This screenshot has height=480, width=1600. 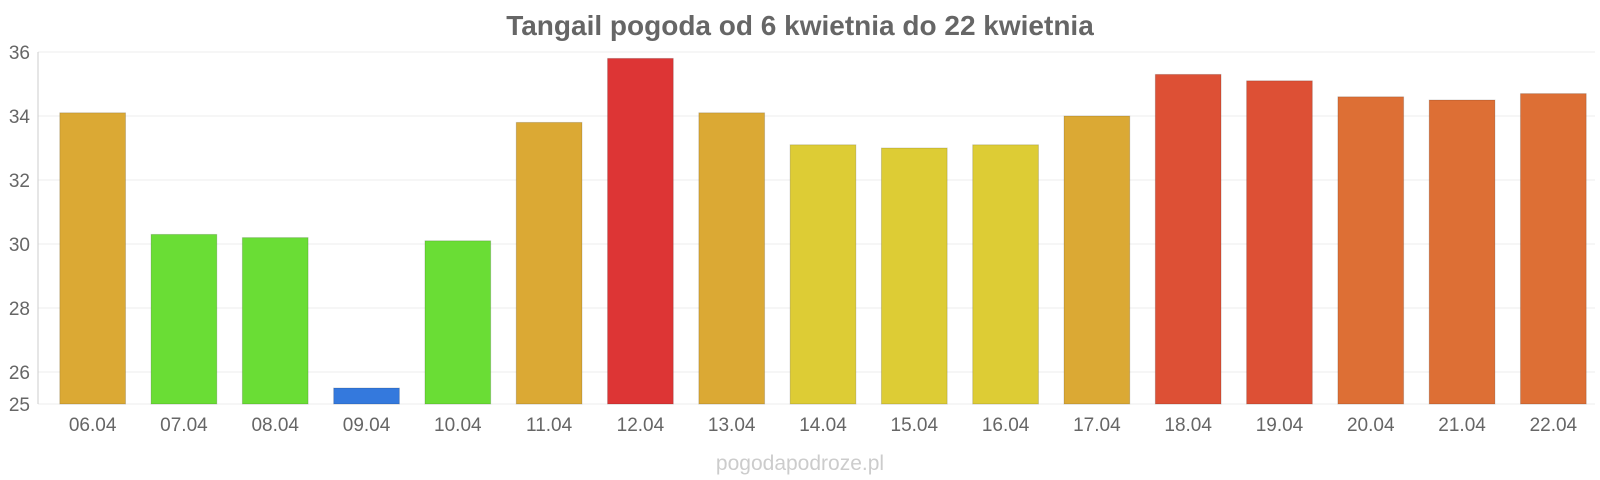 I want to click on x-tick-label: 13.04, so click(x=732, y=425).